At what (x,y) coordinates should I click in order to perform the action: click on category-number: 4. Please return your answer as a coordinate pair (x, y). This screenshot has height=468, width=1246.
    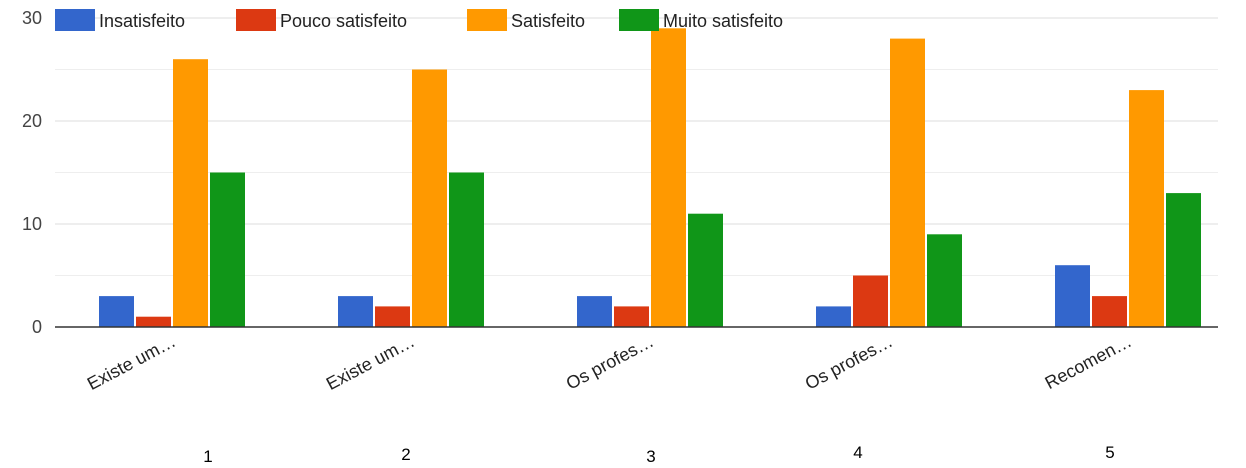
    Looking at the image, I should click on (857, 452).